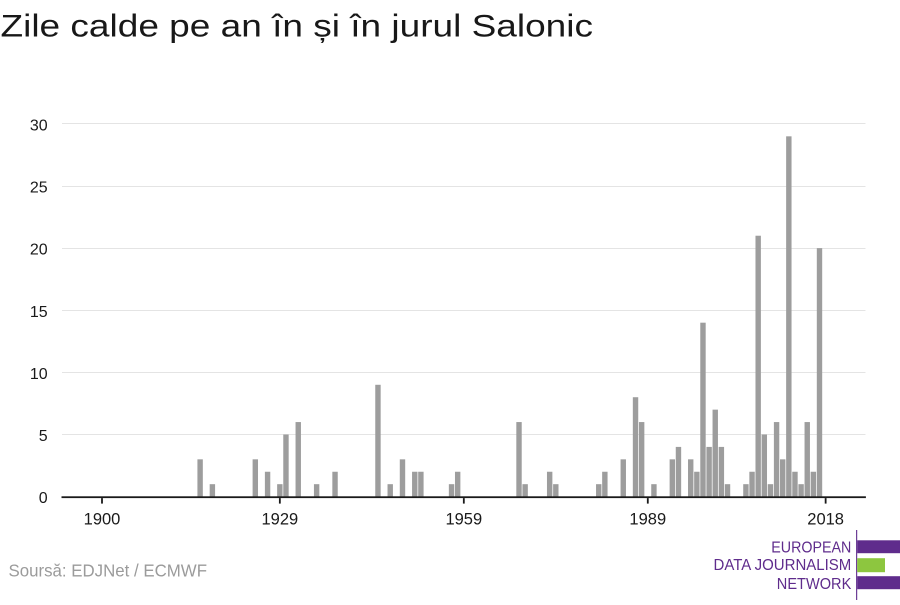 Image resolution: width=900 pixels, height=605 pixels. What do you see at coordinates (814, 584) in the screenshot?
I see `svg-text: NETWORK` at bounding box center [814, 584].